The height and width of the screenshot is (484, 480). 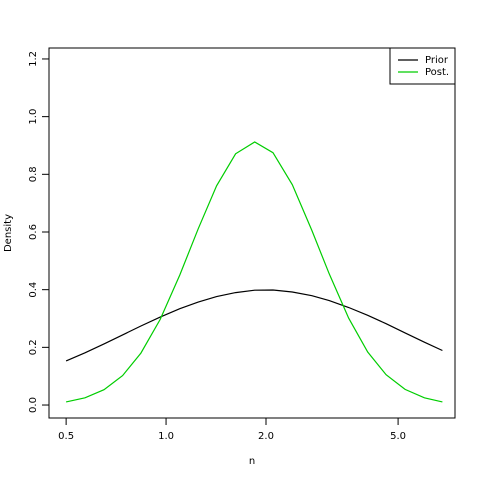 I want to click on y-tick-label: 1.0, so click(x=33, y=117).